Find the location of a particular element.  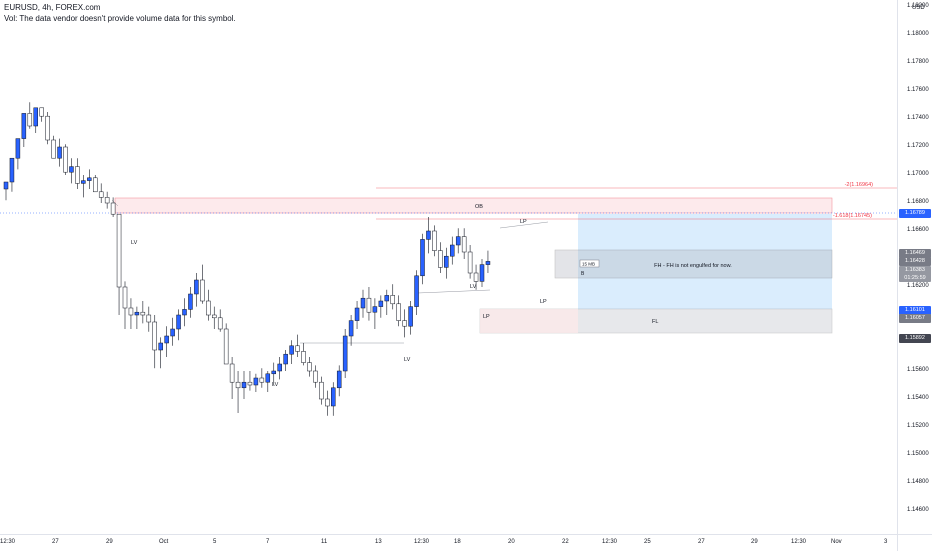

fh-zone is located at coordinates (693, 264).